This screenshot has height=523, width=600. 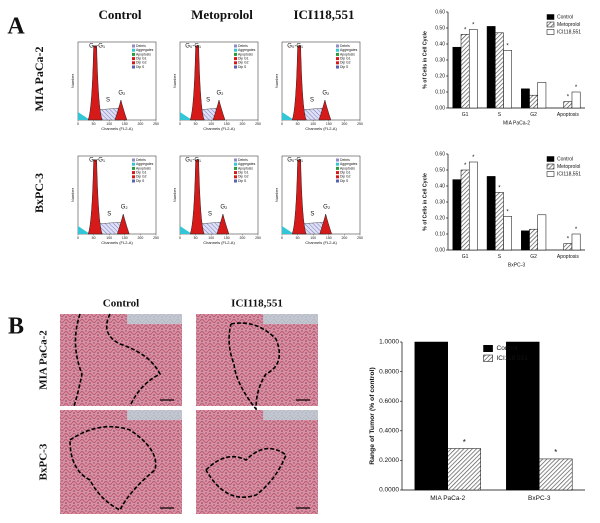 I want to click on x-tick-label: G1, so click(x=465, y=115).